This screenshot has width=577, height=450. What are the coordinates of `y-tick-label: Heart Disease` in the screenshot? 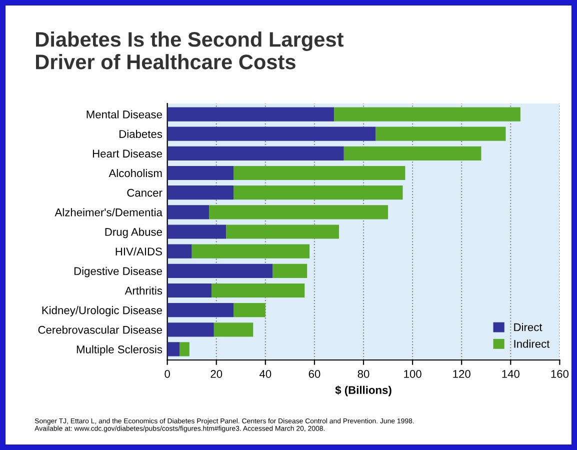 It's located at (127, 153).